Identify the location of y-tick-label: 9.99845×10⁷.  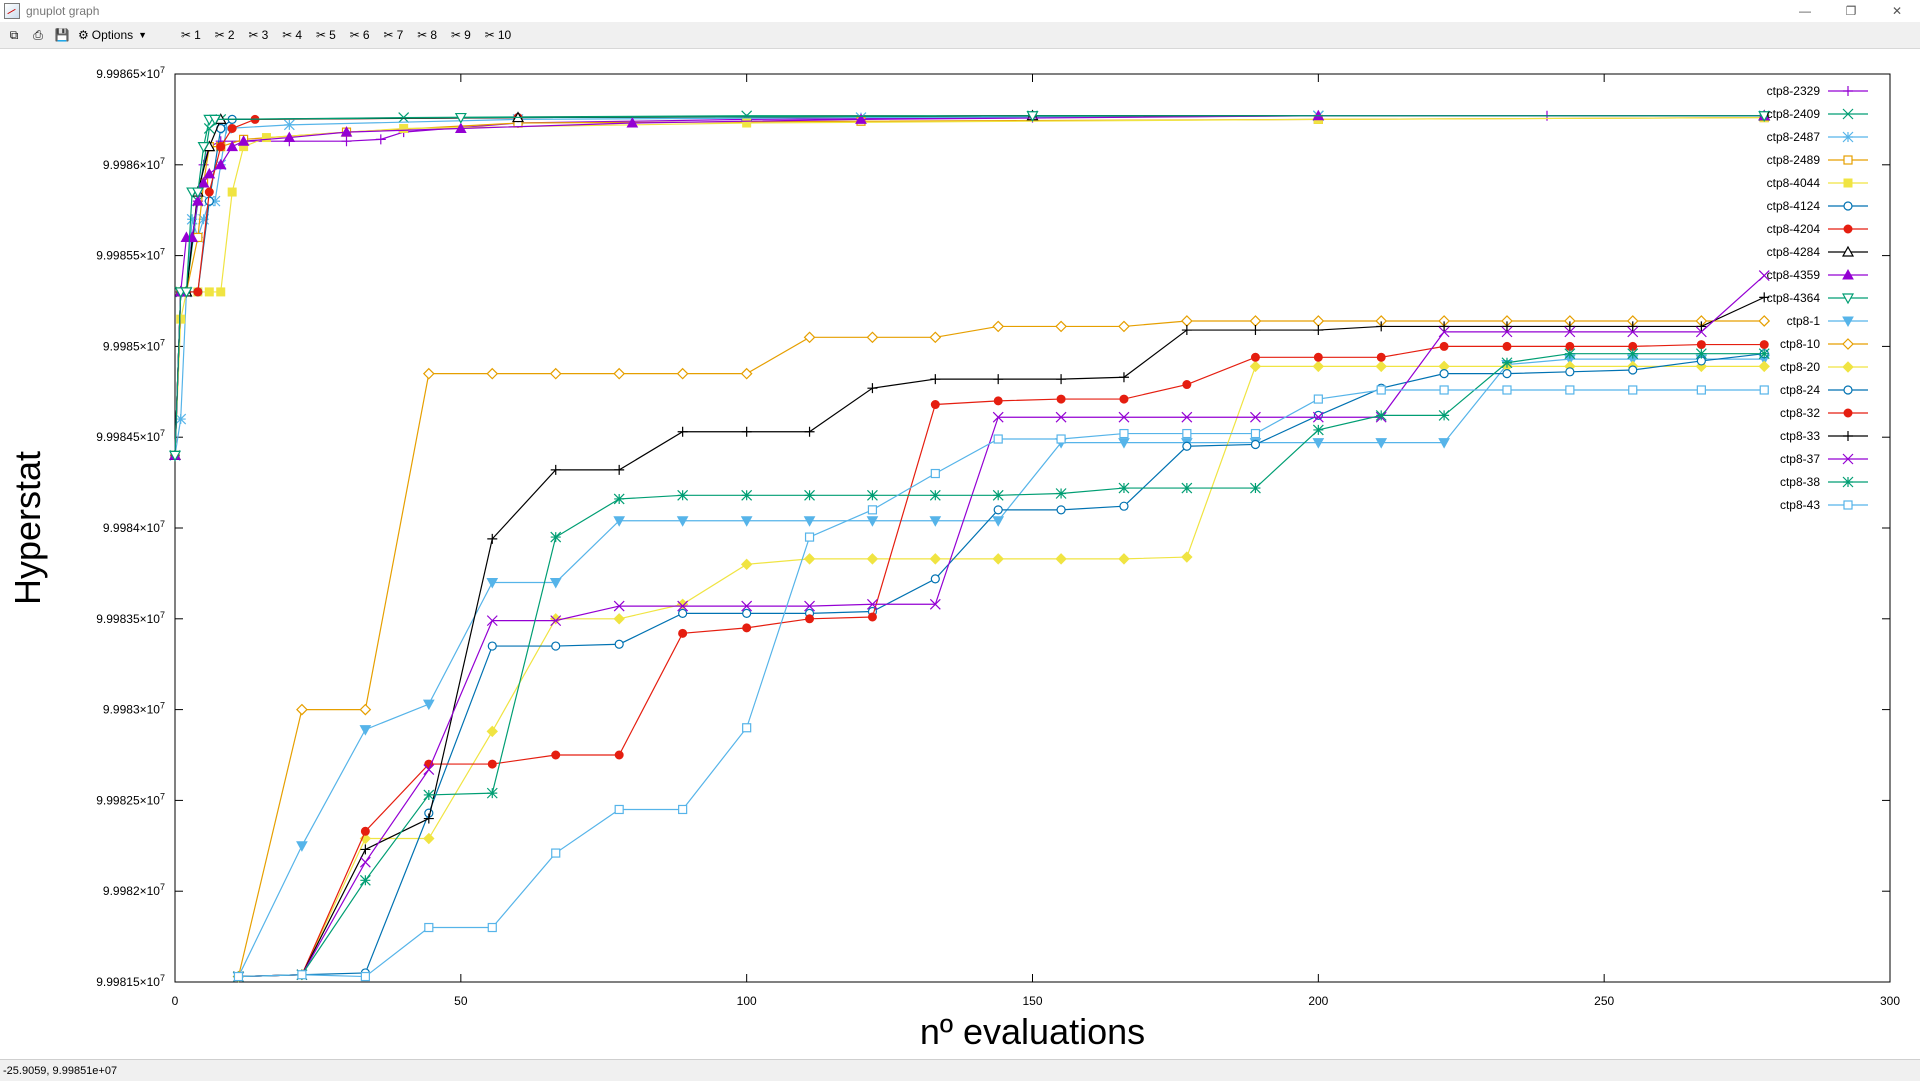
(130, 436).